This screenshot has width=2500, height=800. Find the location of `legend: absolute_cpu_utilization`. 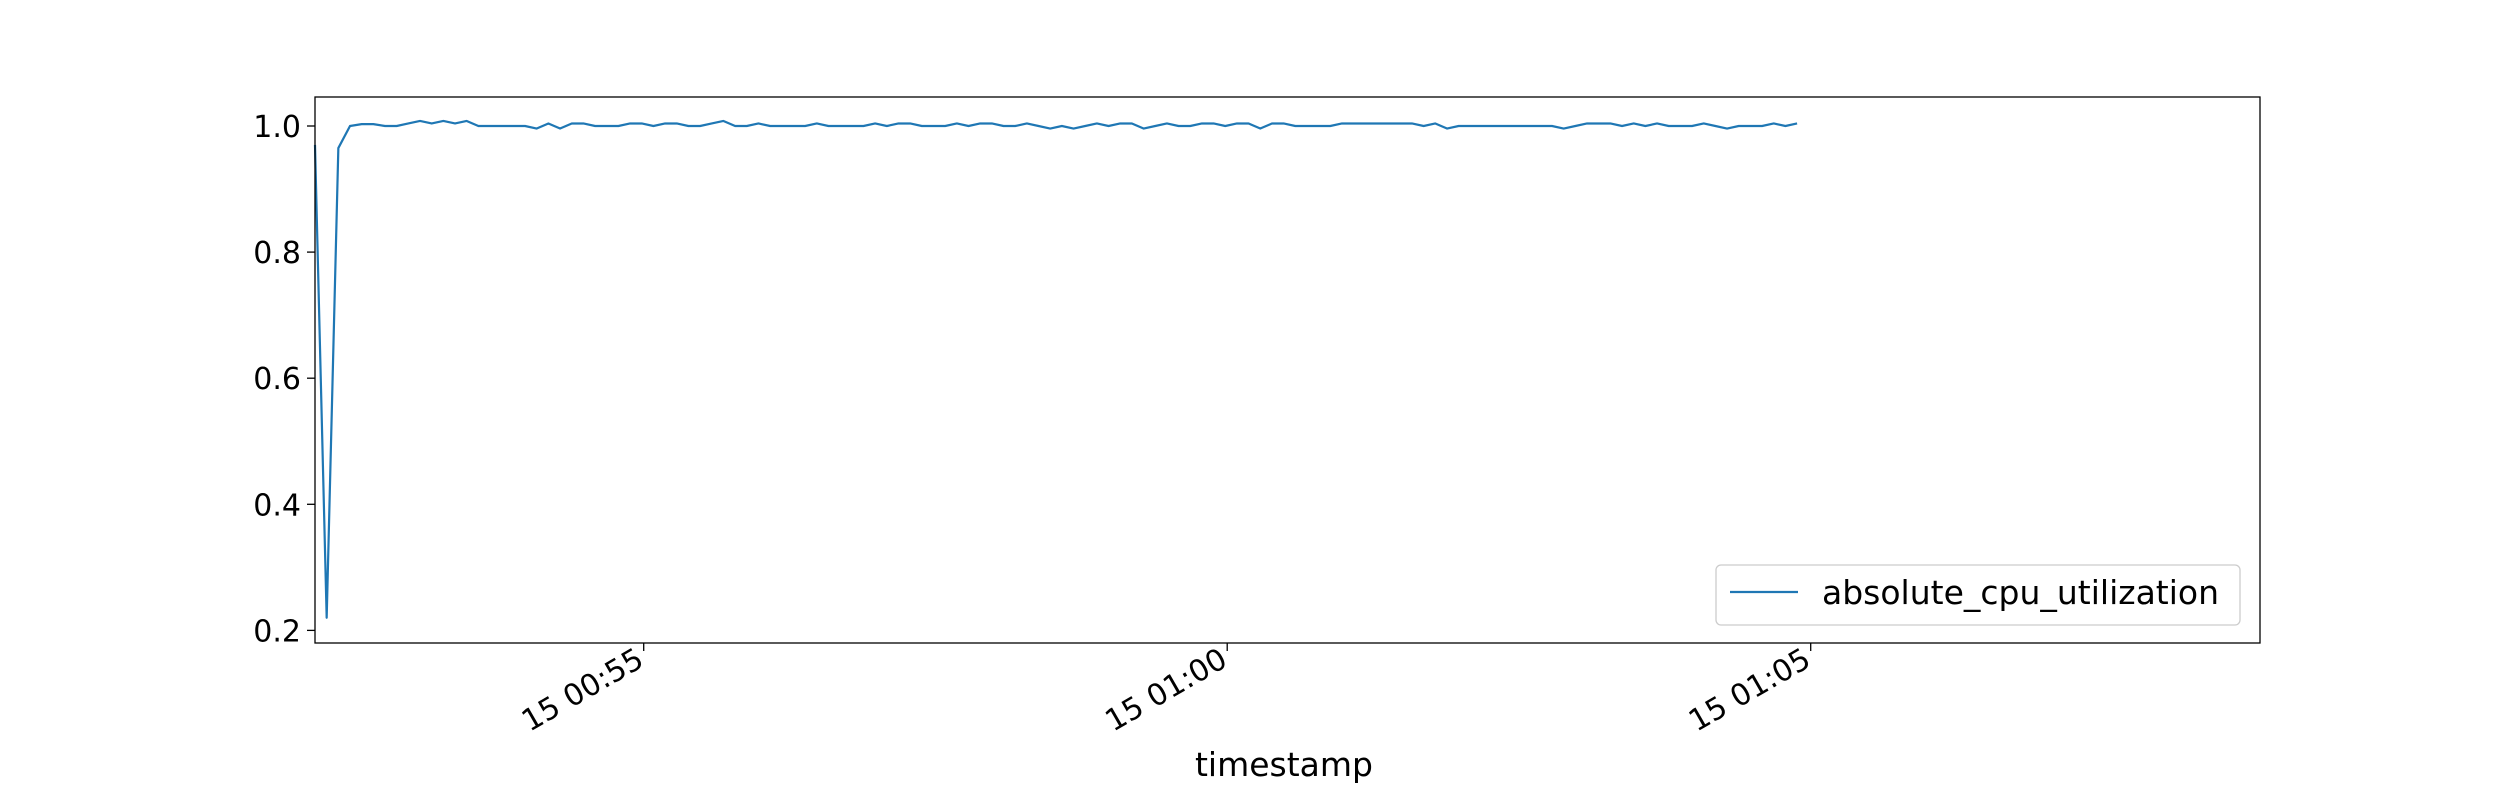

legend: absolute_cpu_utilization is located at coordinates (1978, 595).